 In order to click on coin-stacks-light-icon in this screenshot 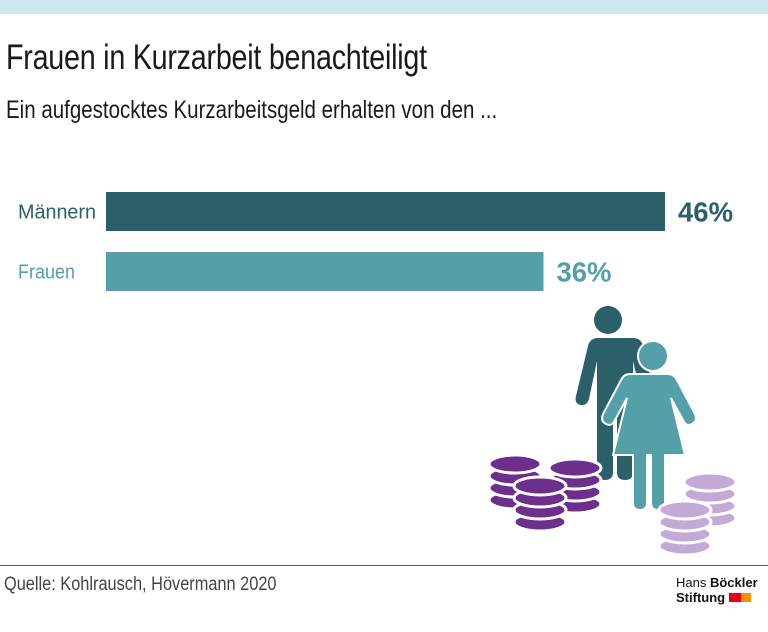, I will do `click(697, 514)`.